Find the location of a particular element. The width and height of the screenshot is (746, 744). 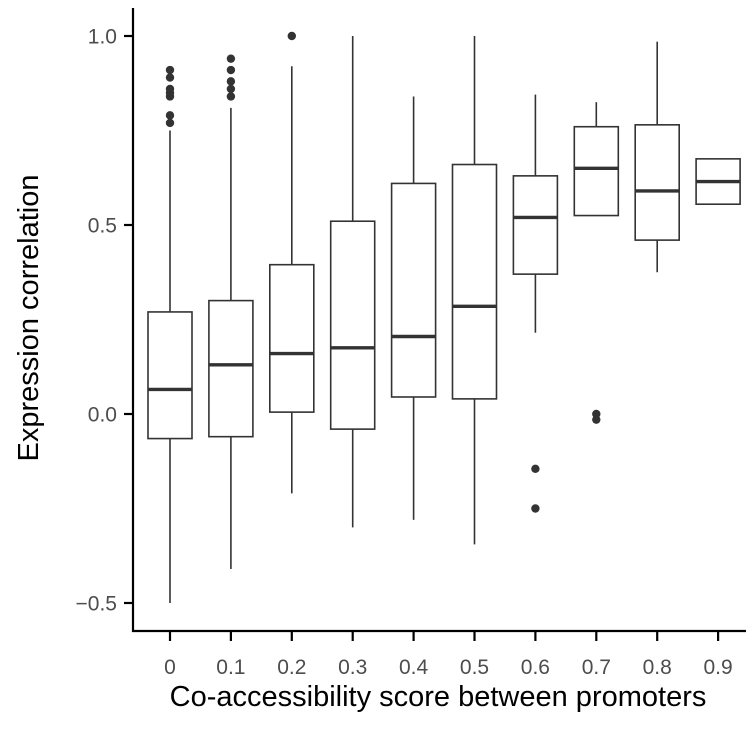

x-tick-label: 0.3 is located at coordinates (352, 667).